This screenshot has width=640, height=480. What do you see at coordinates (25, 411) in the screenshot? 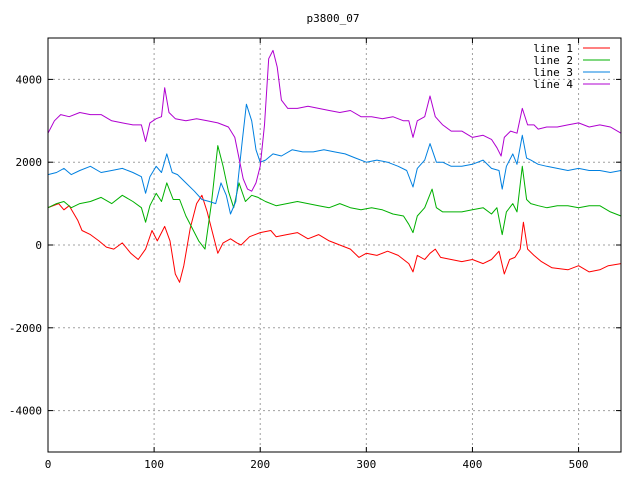
I see `y-tick-label: -4000` at bounding box center [25, 411].